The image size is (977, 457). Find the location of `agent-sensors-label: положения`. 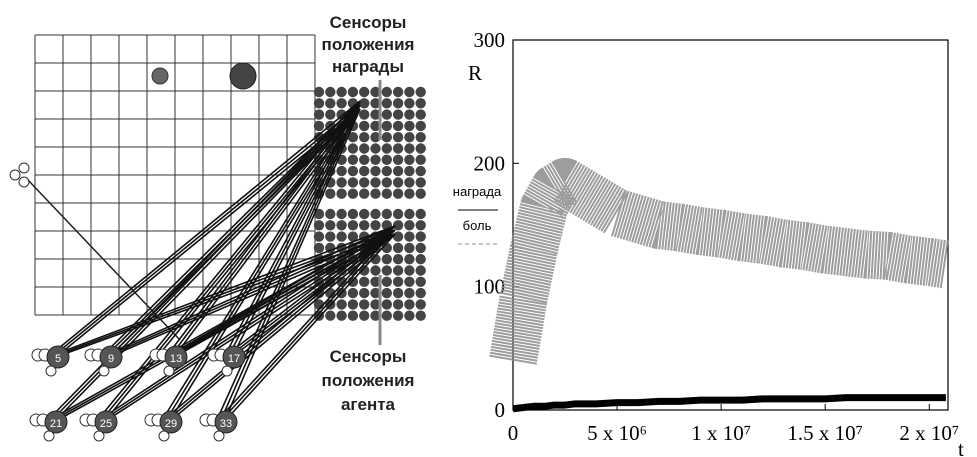

agent-sensors-label: положения is located at coordinates (368, 380).